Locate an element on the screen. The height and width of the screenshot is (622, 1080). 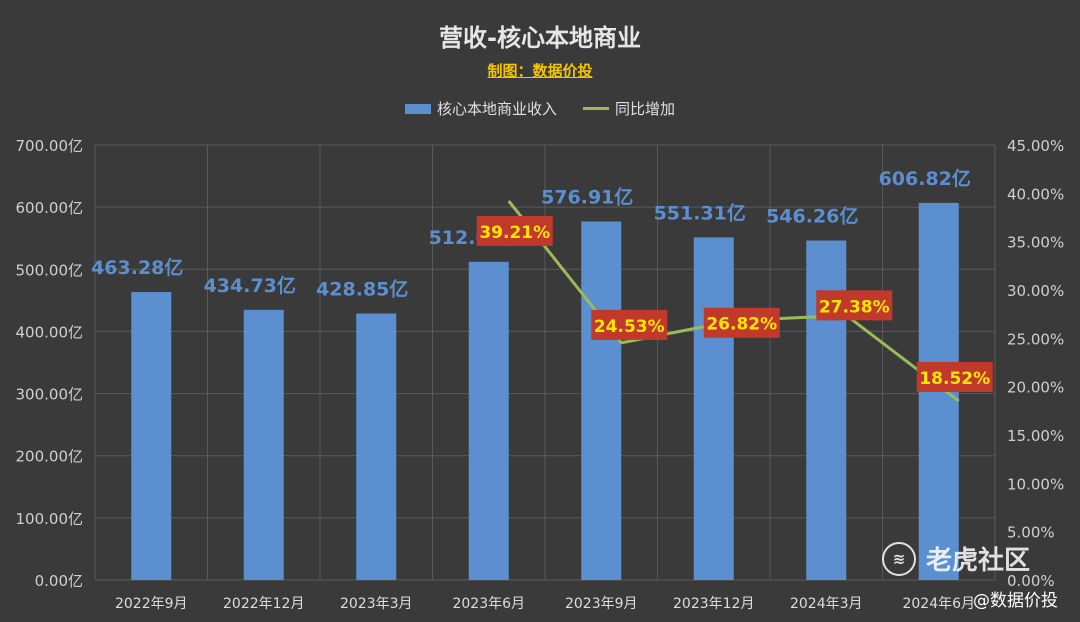
line-data-label: 26.82% is located at coordinates (741, 325).